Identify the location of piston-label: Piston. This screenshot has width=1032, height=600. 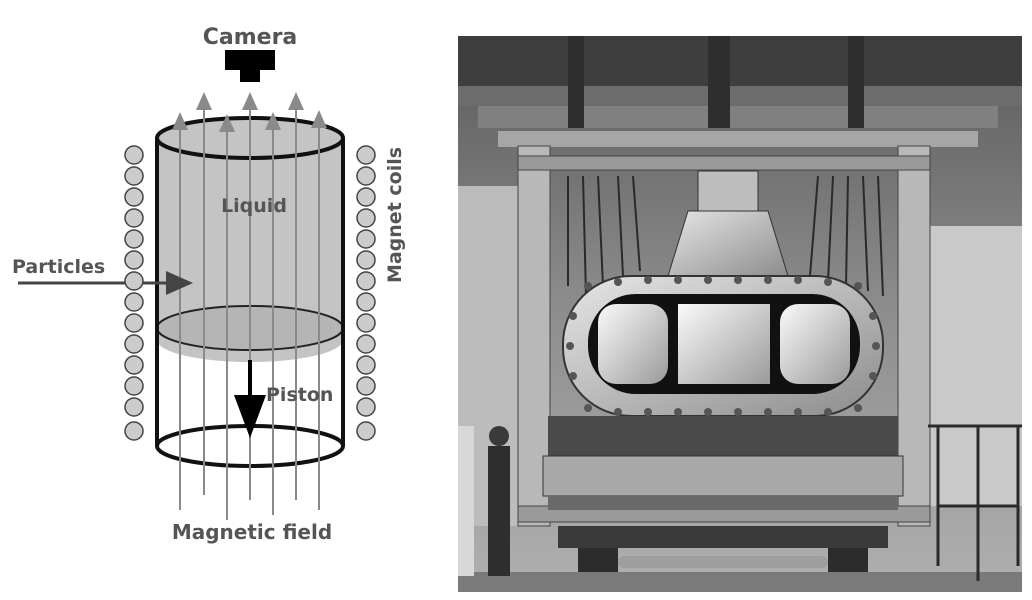
(299, 395).